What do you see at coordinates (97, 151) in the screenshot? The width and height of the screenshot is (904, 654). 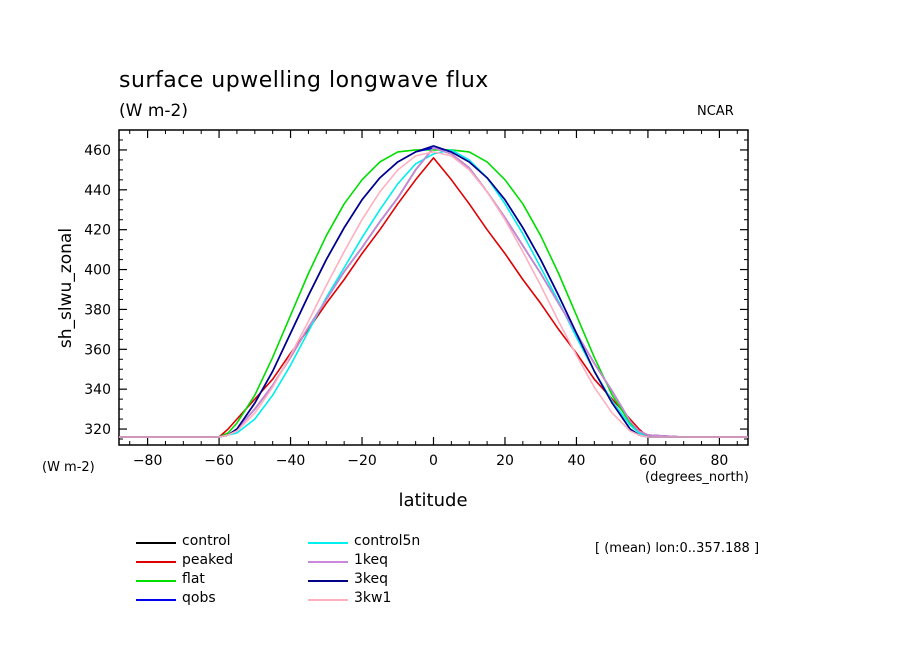 I see `y-tick-label: 460` at bounding box center [97, 151].